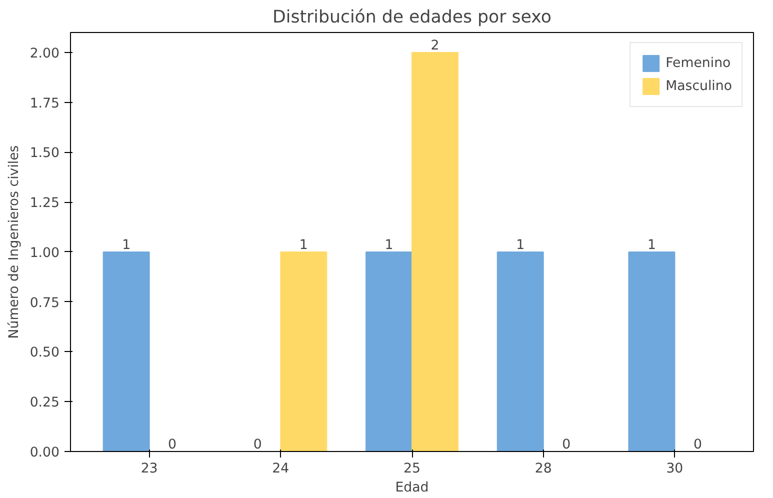  What do you see at coordinates (435, 46) in the screenshot?
I see `data-label: 2` at bounding box center [435, 46].